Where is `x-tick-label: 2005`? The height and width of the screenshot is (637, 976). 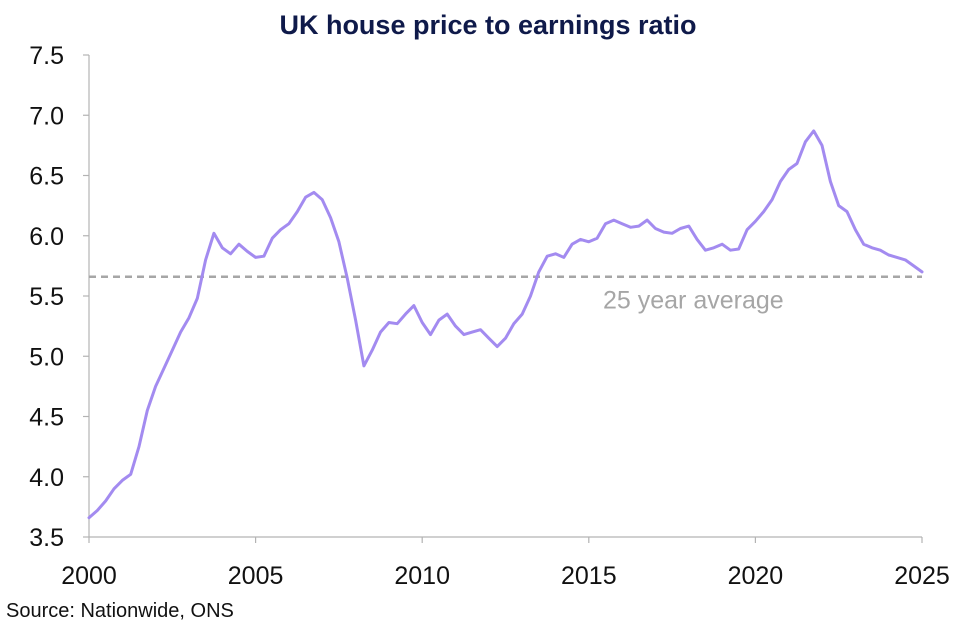
x-tick-label: 2005 is located at coordinates (256, 576).